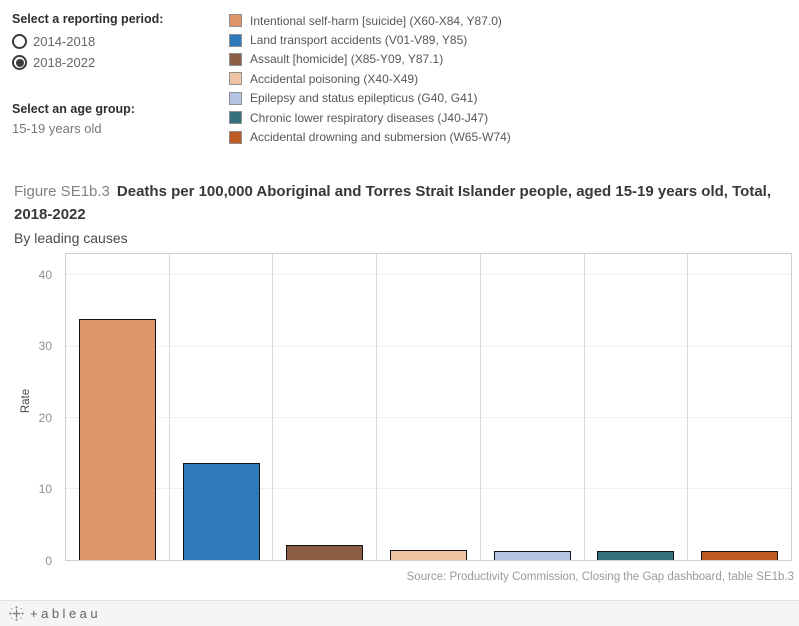  I want to click on radio-option-label: 2014-2018, so click(64, 41).